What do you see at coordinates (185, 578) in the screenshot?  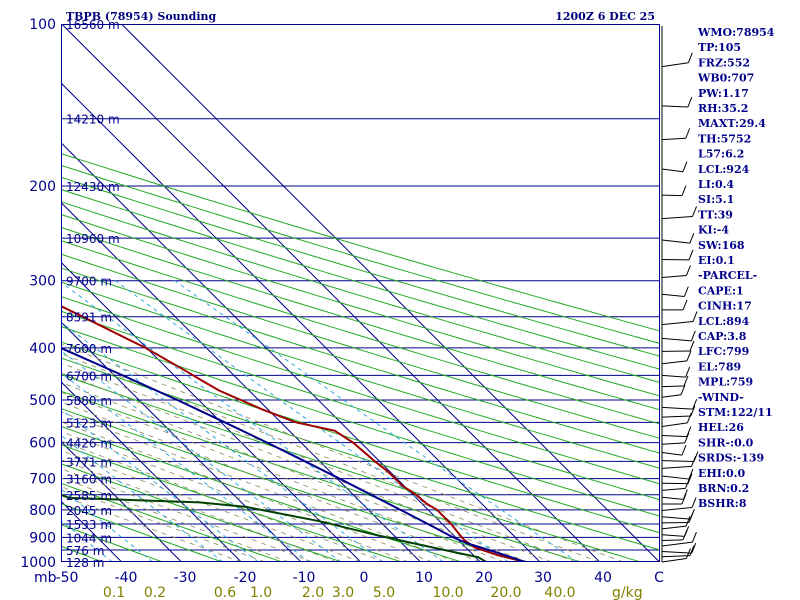 I see `temperature-tick-label: -30` at bounding box center [185, 578].